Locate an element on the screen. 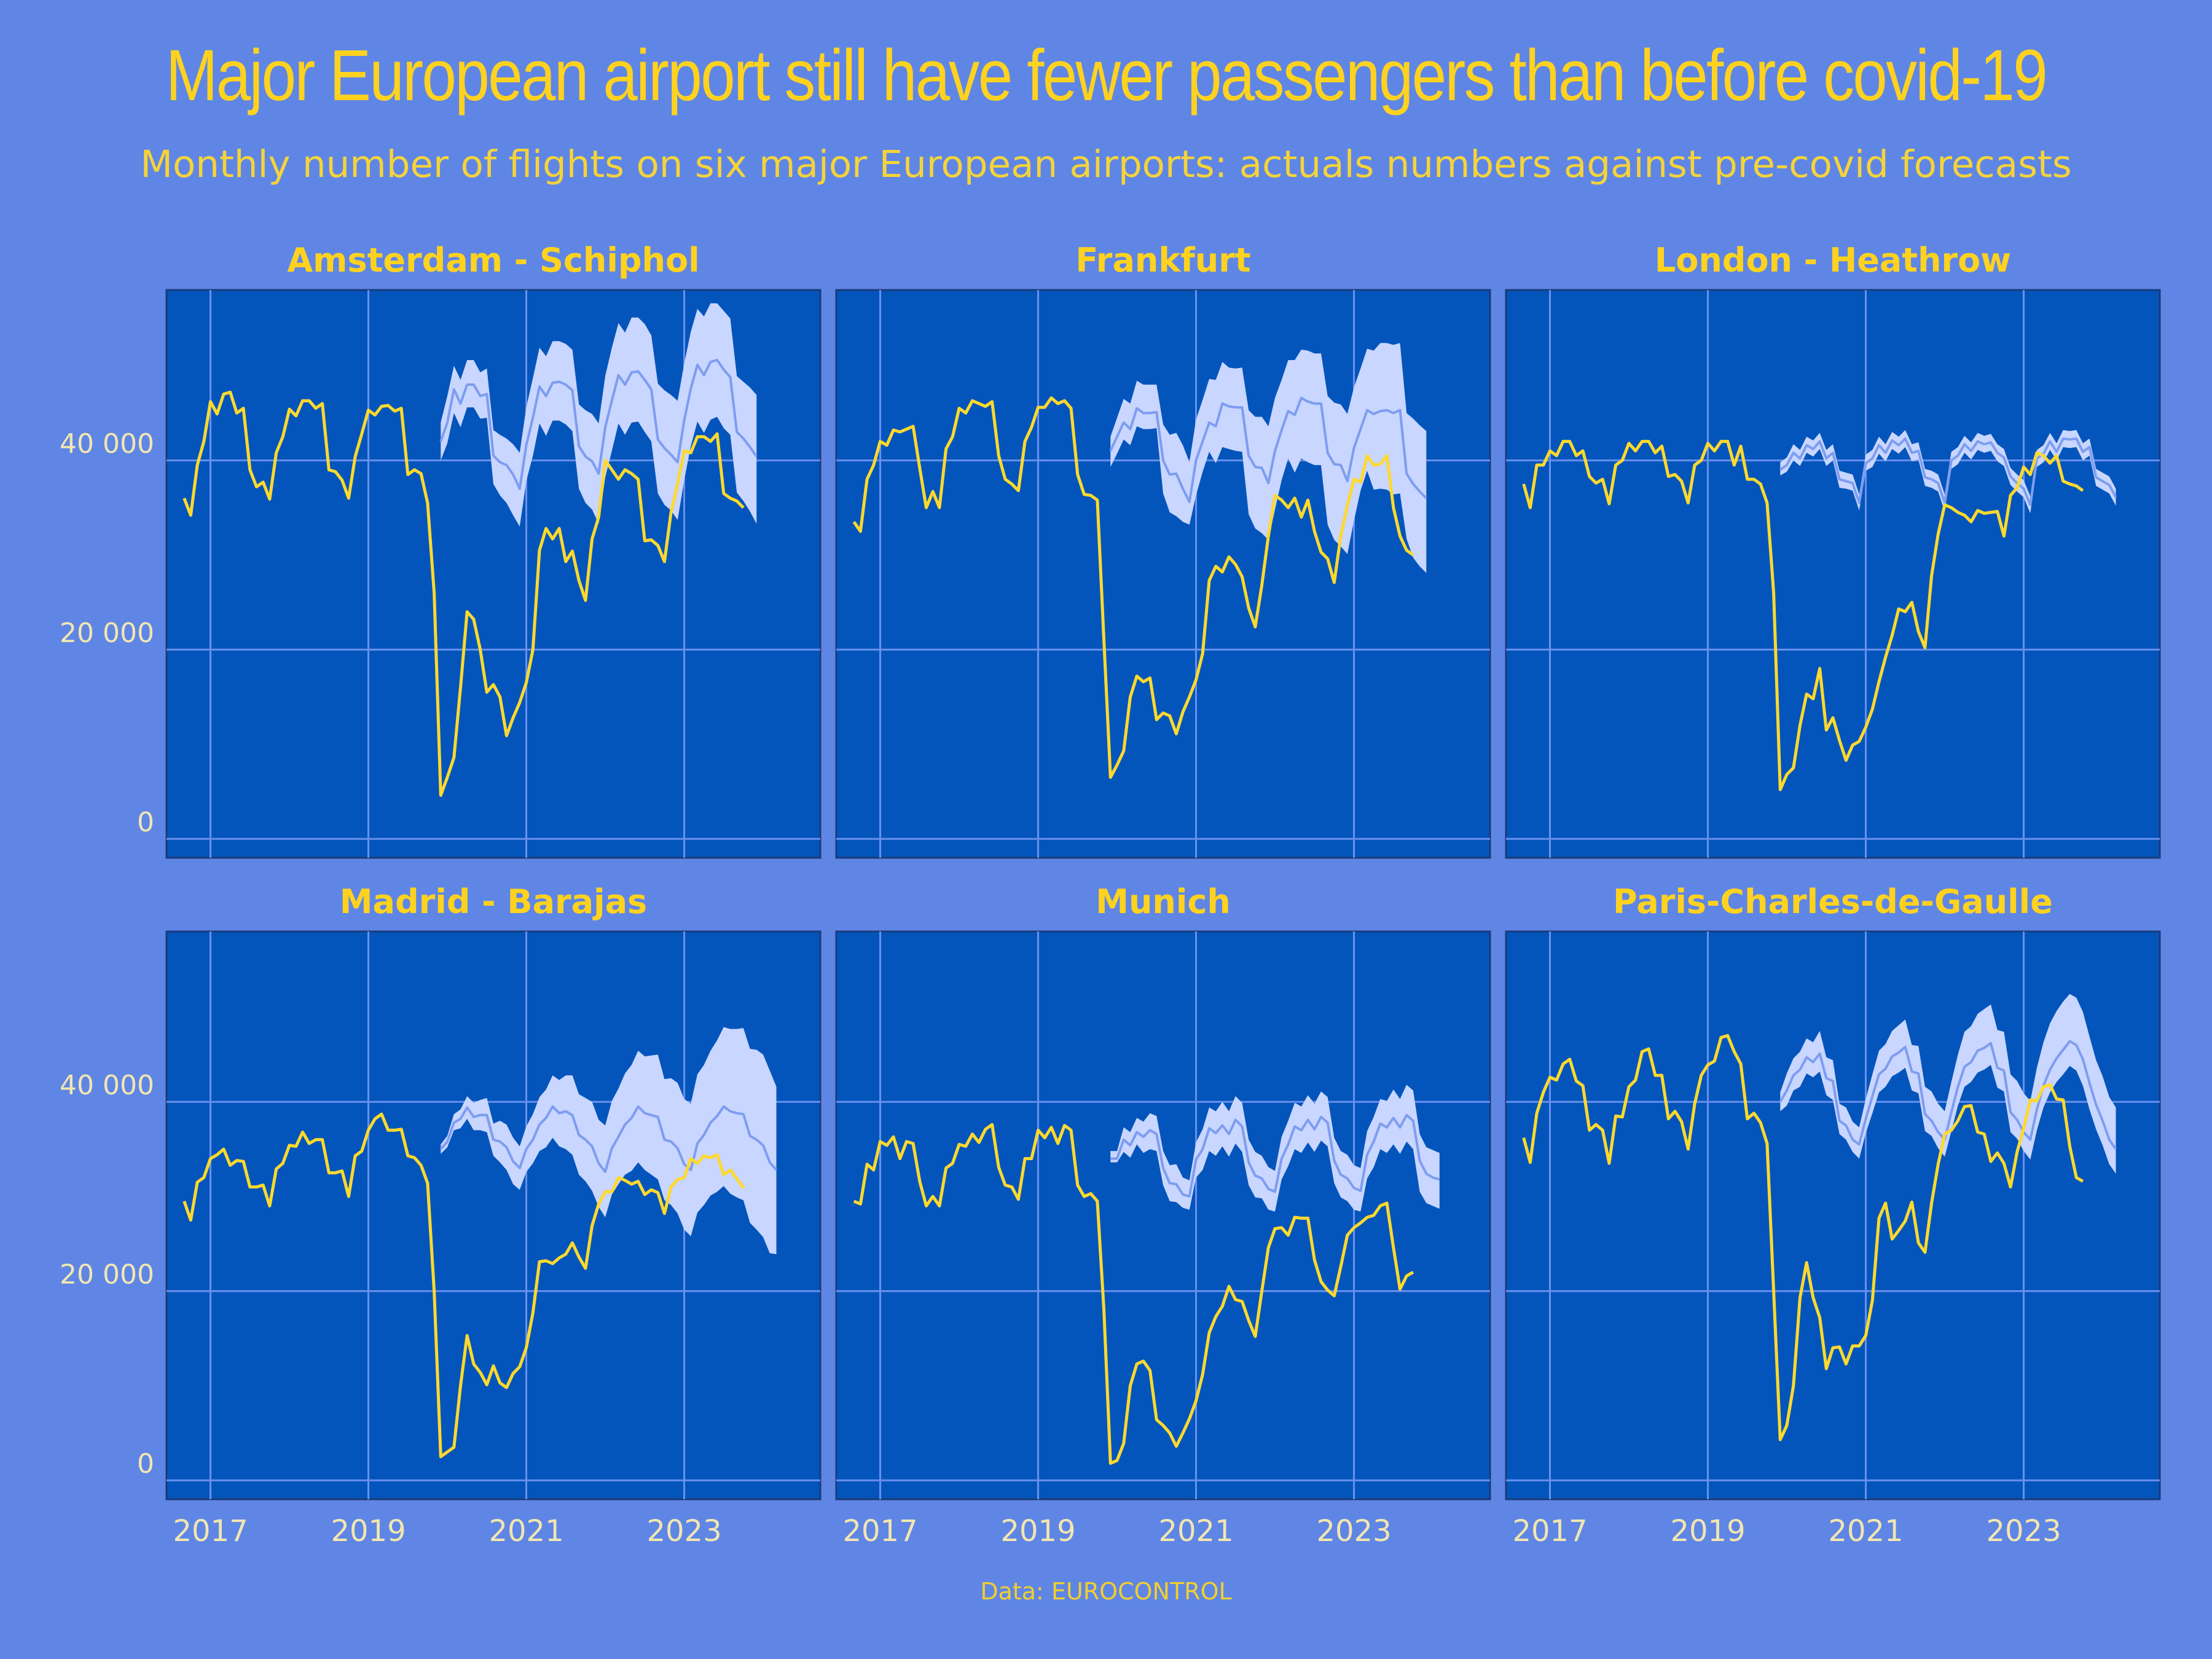 This screenshot has height=1659, width=2212. panel-5: Munich 2017 2019 2021 2023 is located at coordinates (1163, 1215).